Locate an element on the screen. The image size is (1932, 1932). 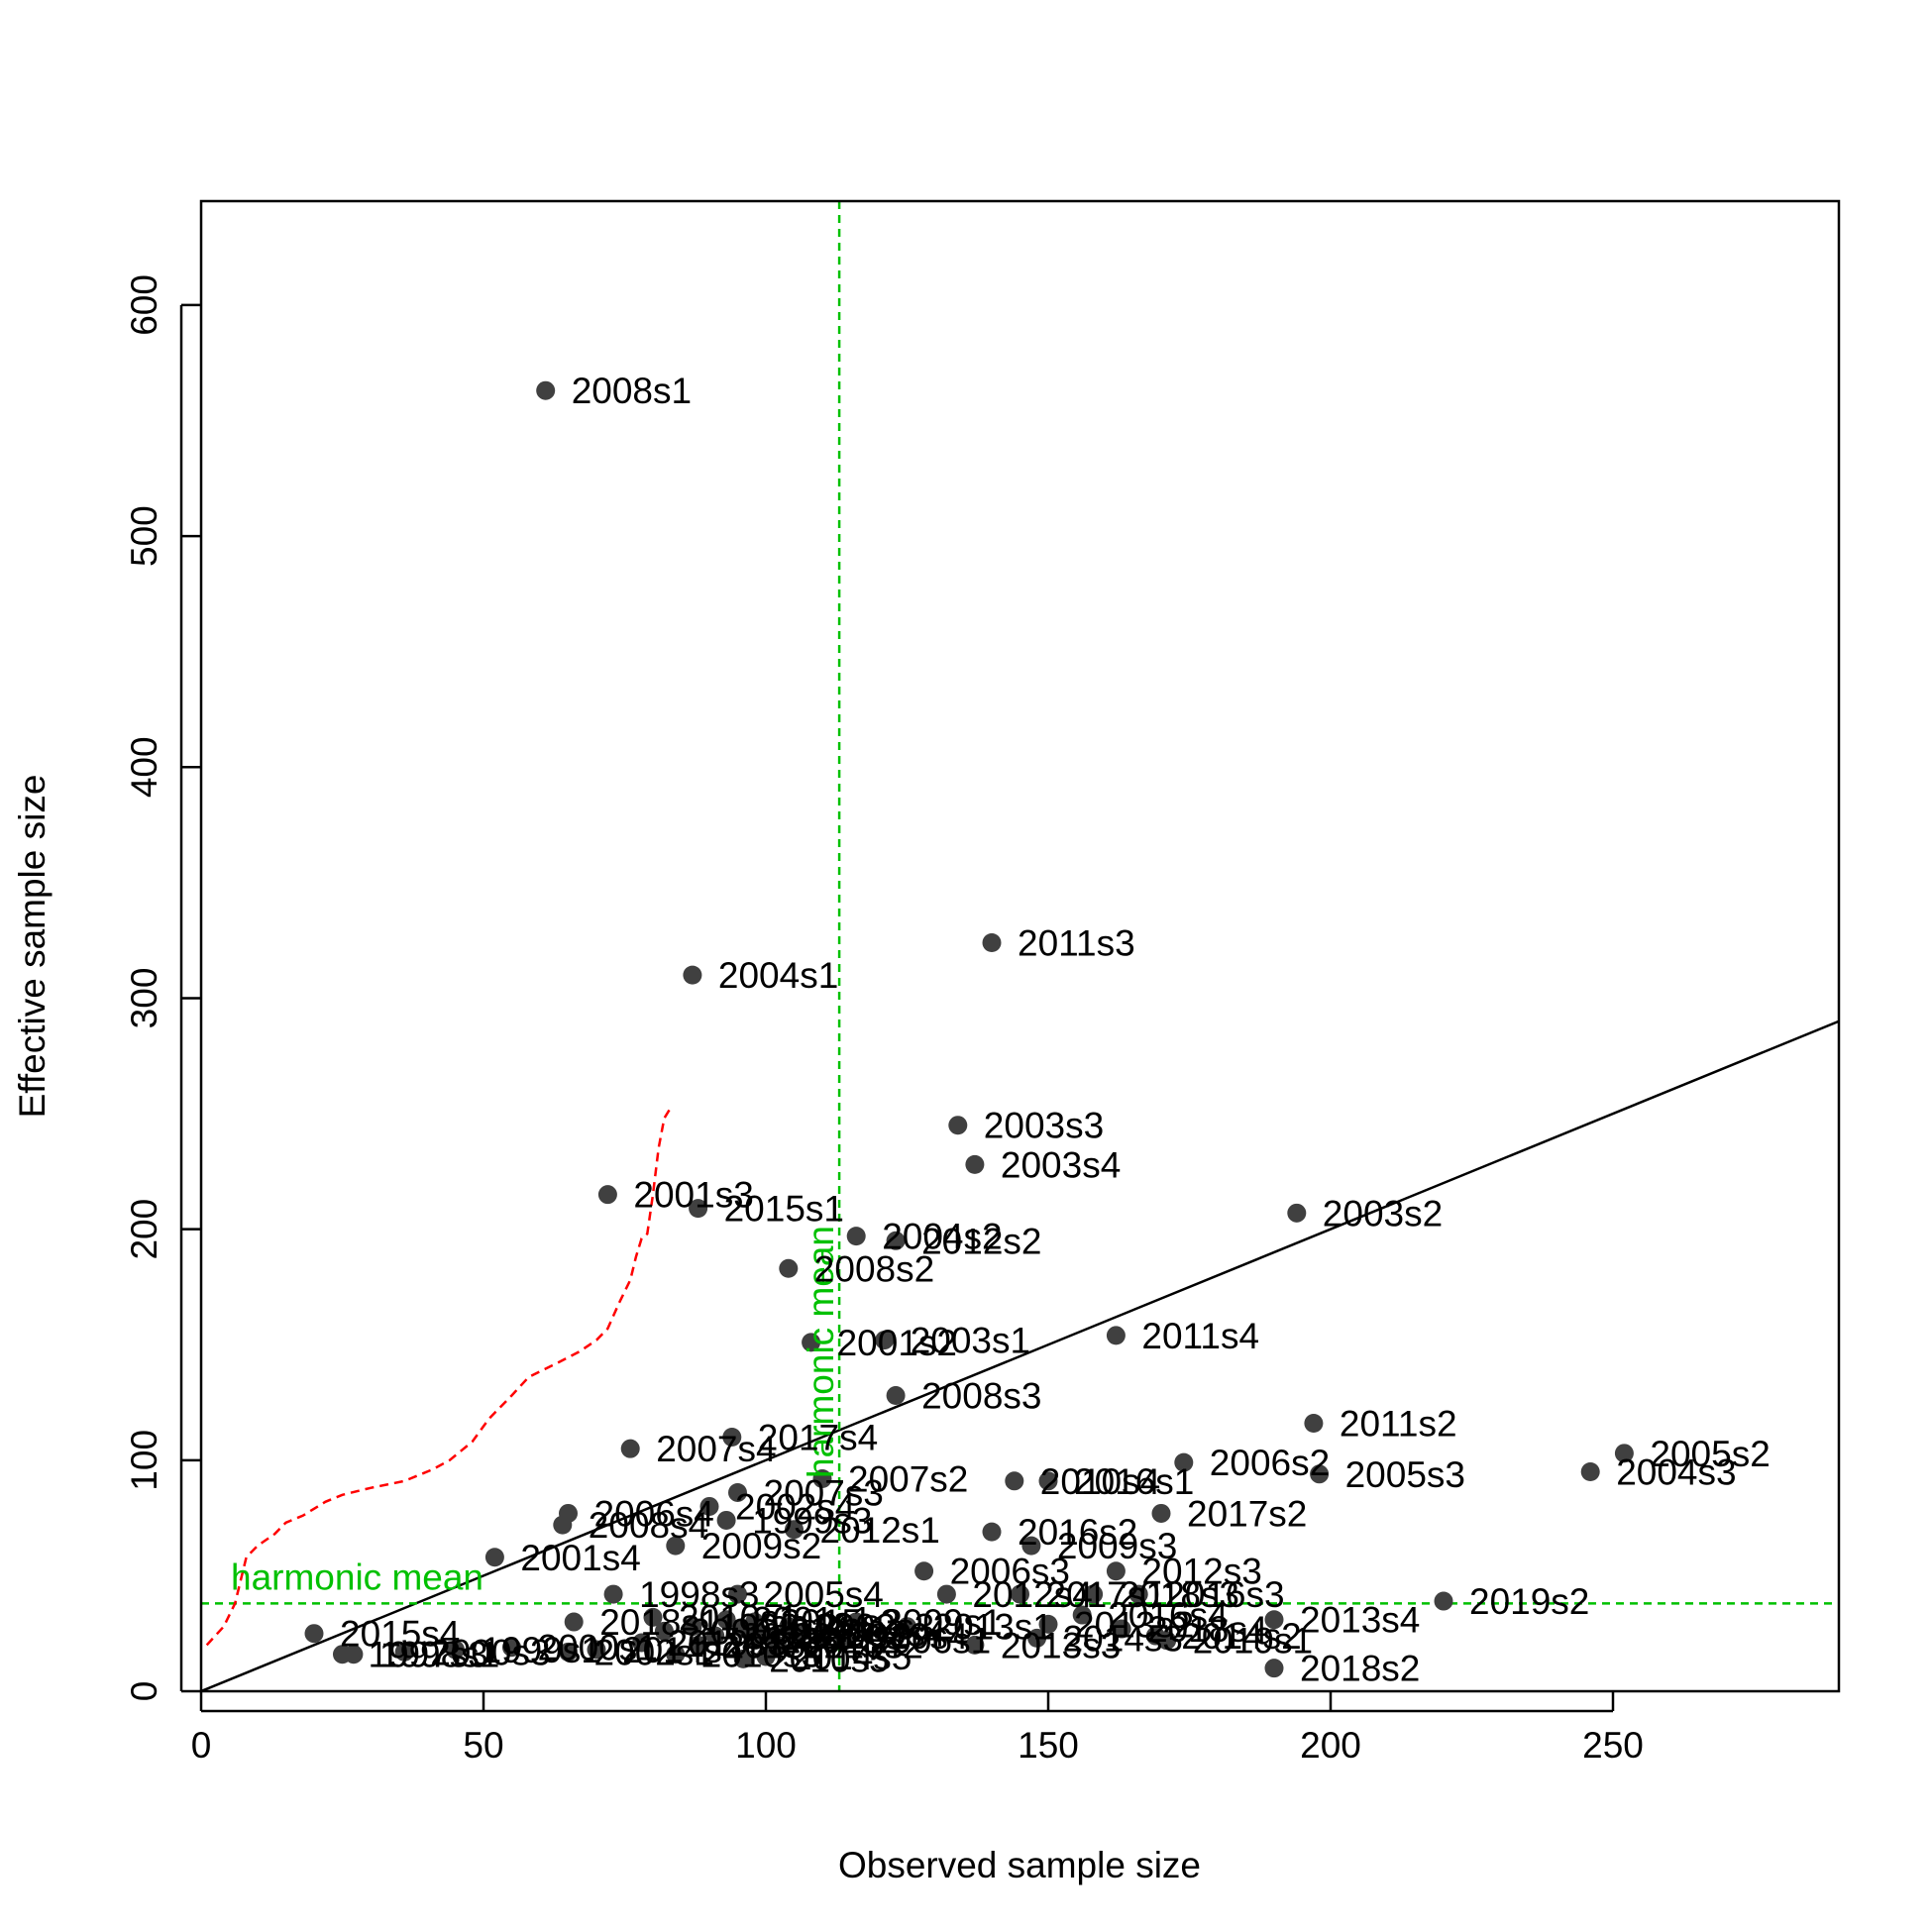
point-label: 2008s3 is located at coordinates (981, 1396).